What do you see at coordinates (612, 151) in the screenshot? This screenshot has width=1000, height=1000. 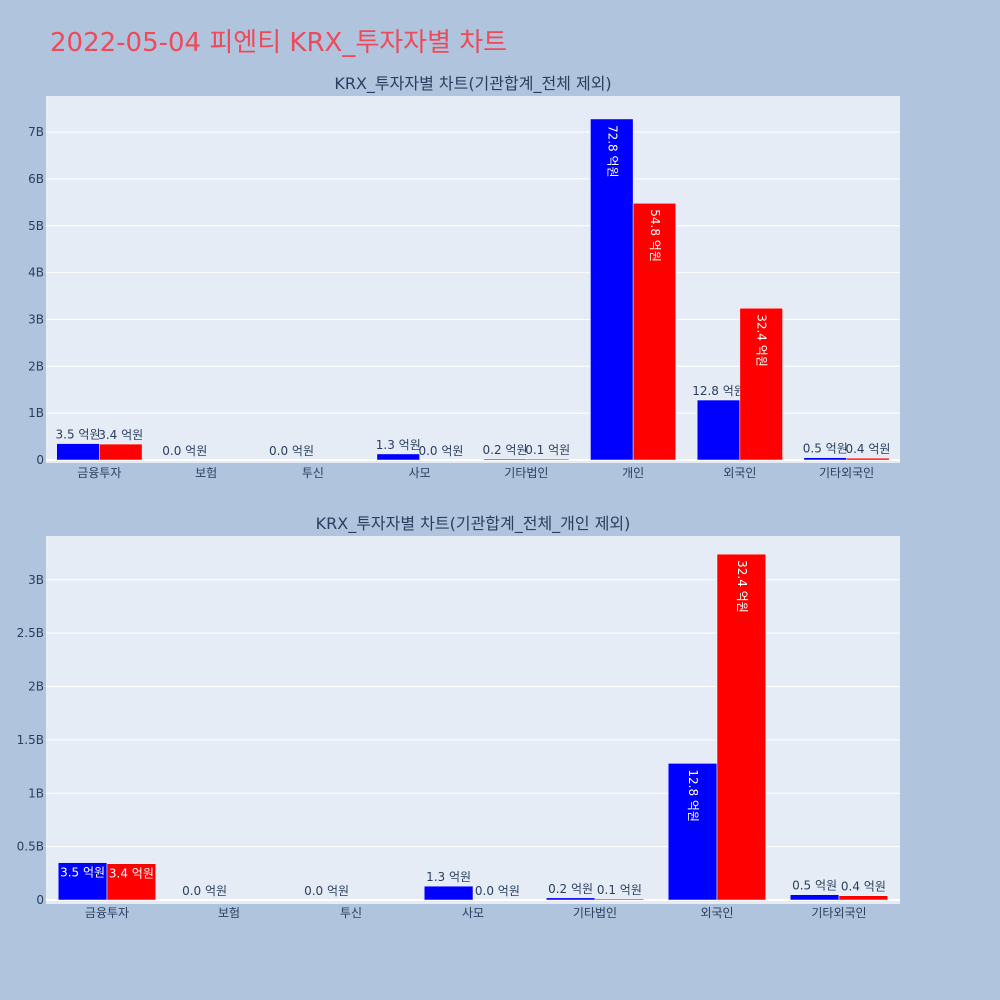 I see `bar-value-label: 72.8 억원` at bounding box center [612, 151].